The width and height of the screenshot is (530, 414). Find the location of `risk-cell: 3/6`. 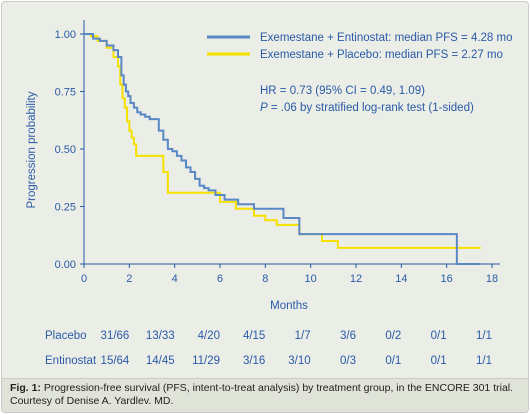

risk-cell: 3/6 is located at coordinates (348, 336).